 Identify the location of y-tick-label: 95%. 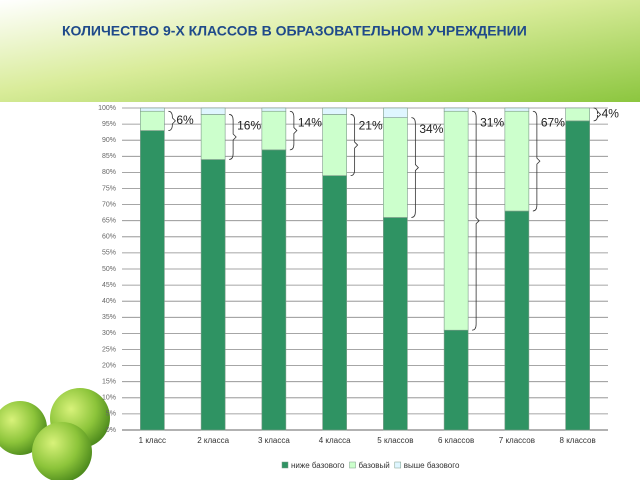
(109, 124).